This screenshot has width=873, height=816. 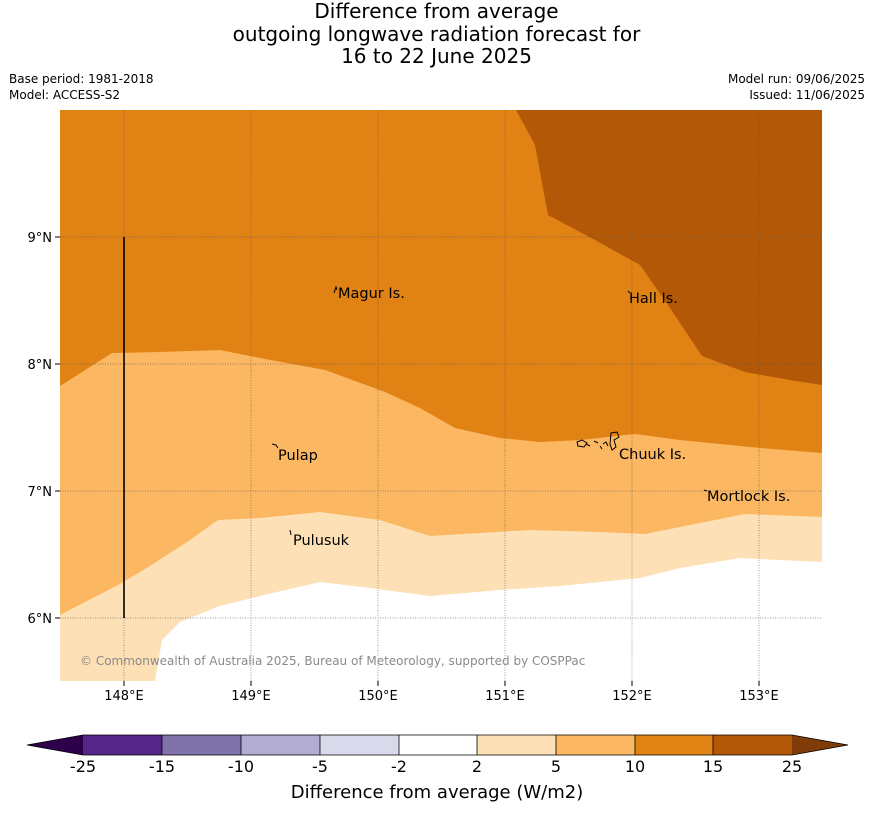 I want to click on lon-tick-152e: 152°E, so click(x=632, y=696).